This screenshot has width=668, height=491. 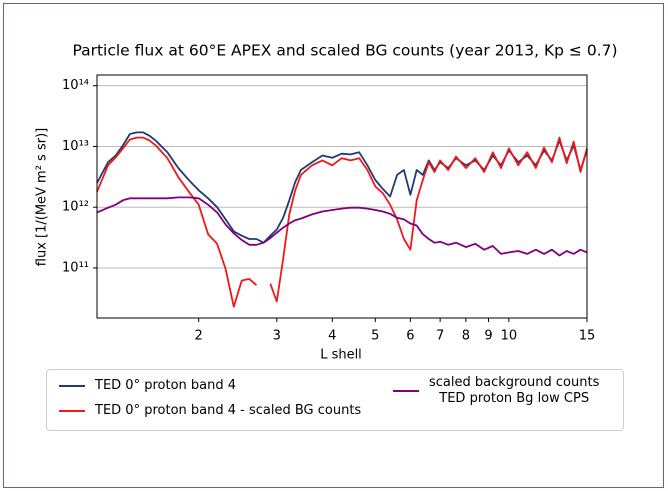 I want to click on x-tick-label: 15, so click(x=587, y=336).